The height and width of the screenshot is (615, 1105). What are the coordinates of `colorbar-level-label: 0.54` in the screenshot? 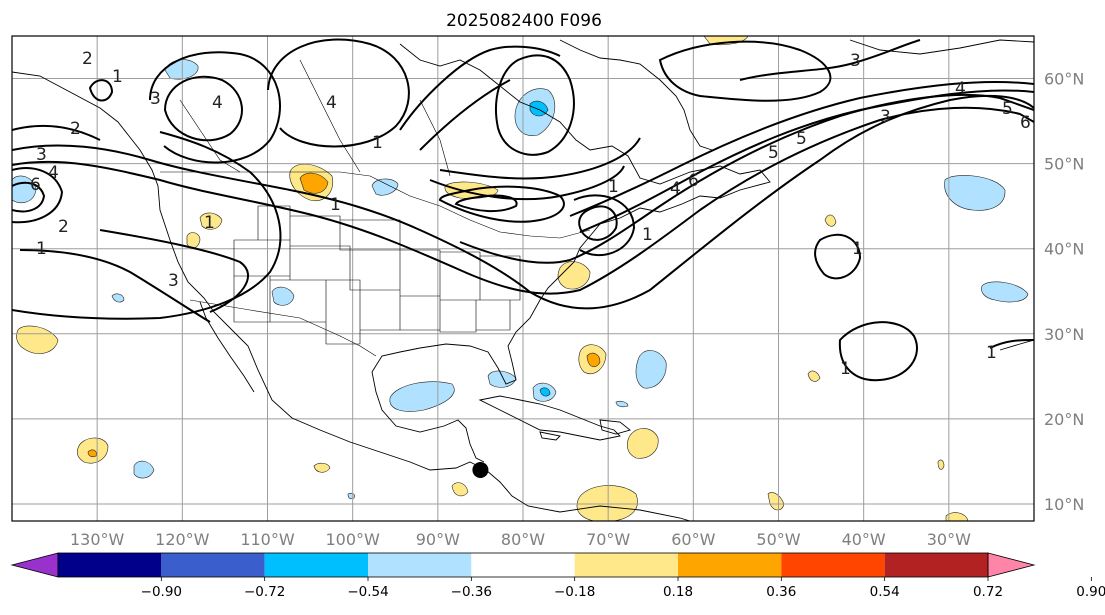 It's located at (885, 592).